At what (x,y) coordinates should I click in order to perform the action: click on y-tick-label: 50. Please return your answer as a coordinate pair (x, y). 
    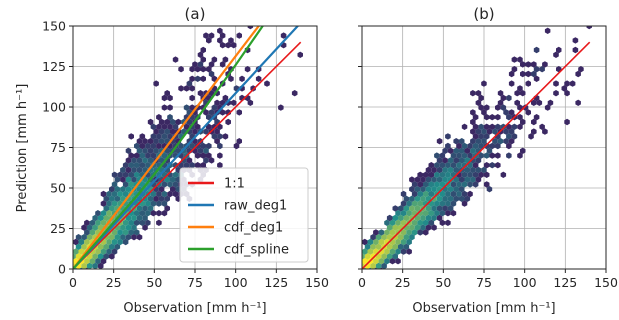
    Looking at the image, I should click on (58, 188).